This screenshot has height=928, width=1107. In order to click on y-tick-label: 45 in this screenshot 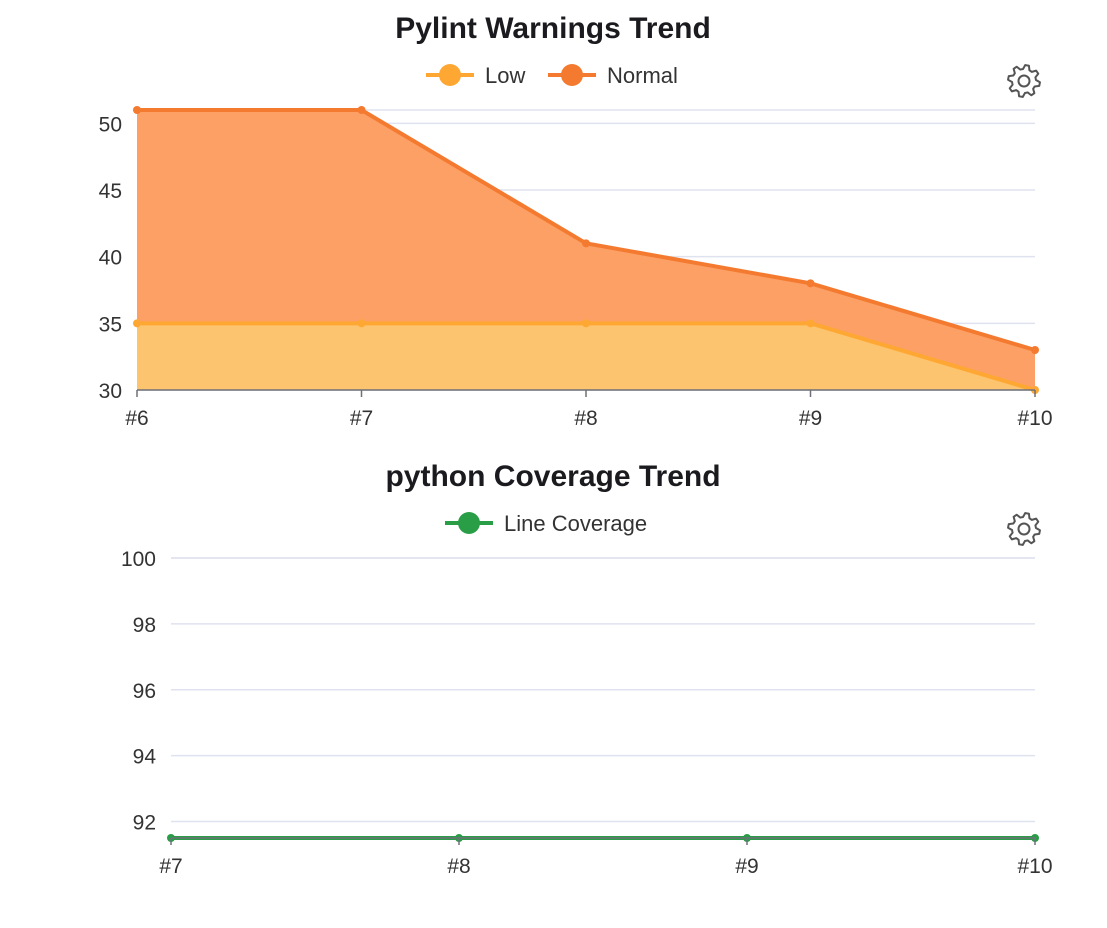, I will do `click(110, 191)`.